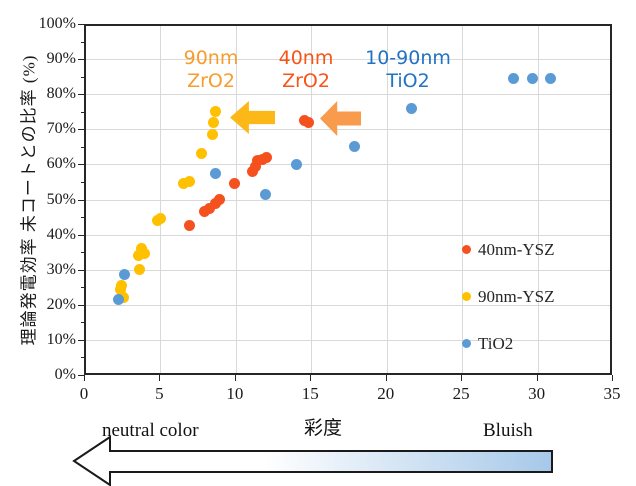 The height and width of the screenshot is (486, 636). Describe the element at coordinates (61, 304) in the screenshot. I see `y-tick-label: 20%` at that location.